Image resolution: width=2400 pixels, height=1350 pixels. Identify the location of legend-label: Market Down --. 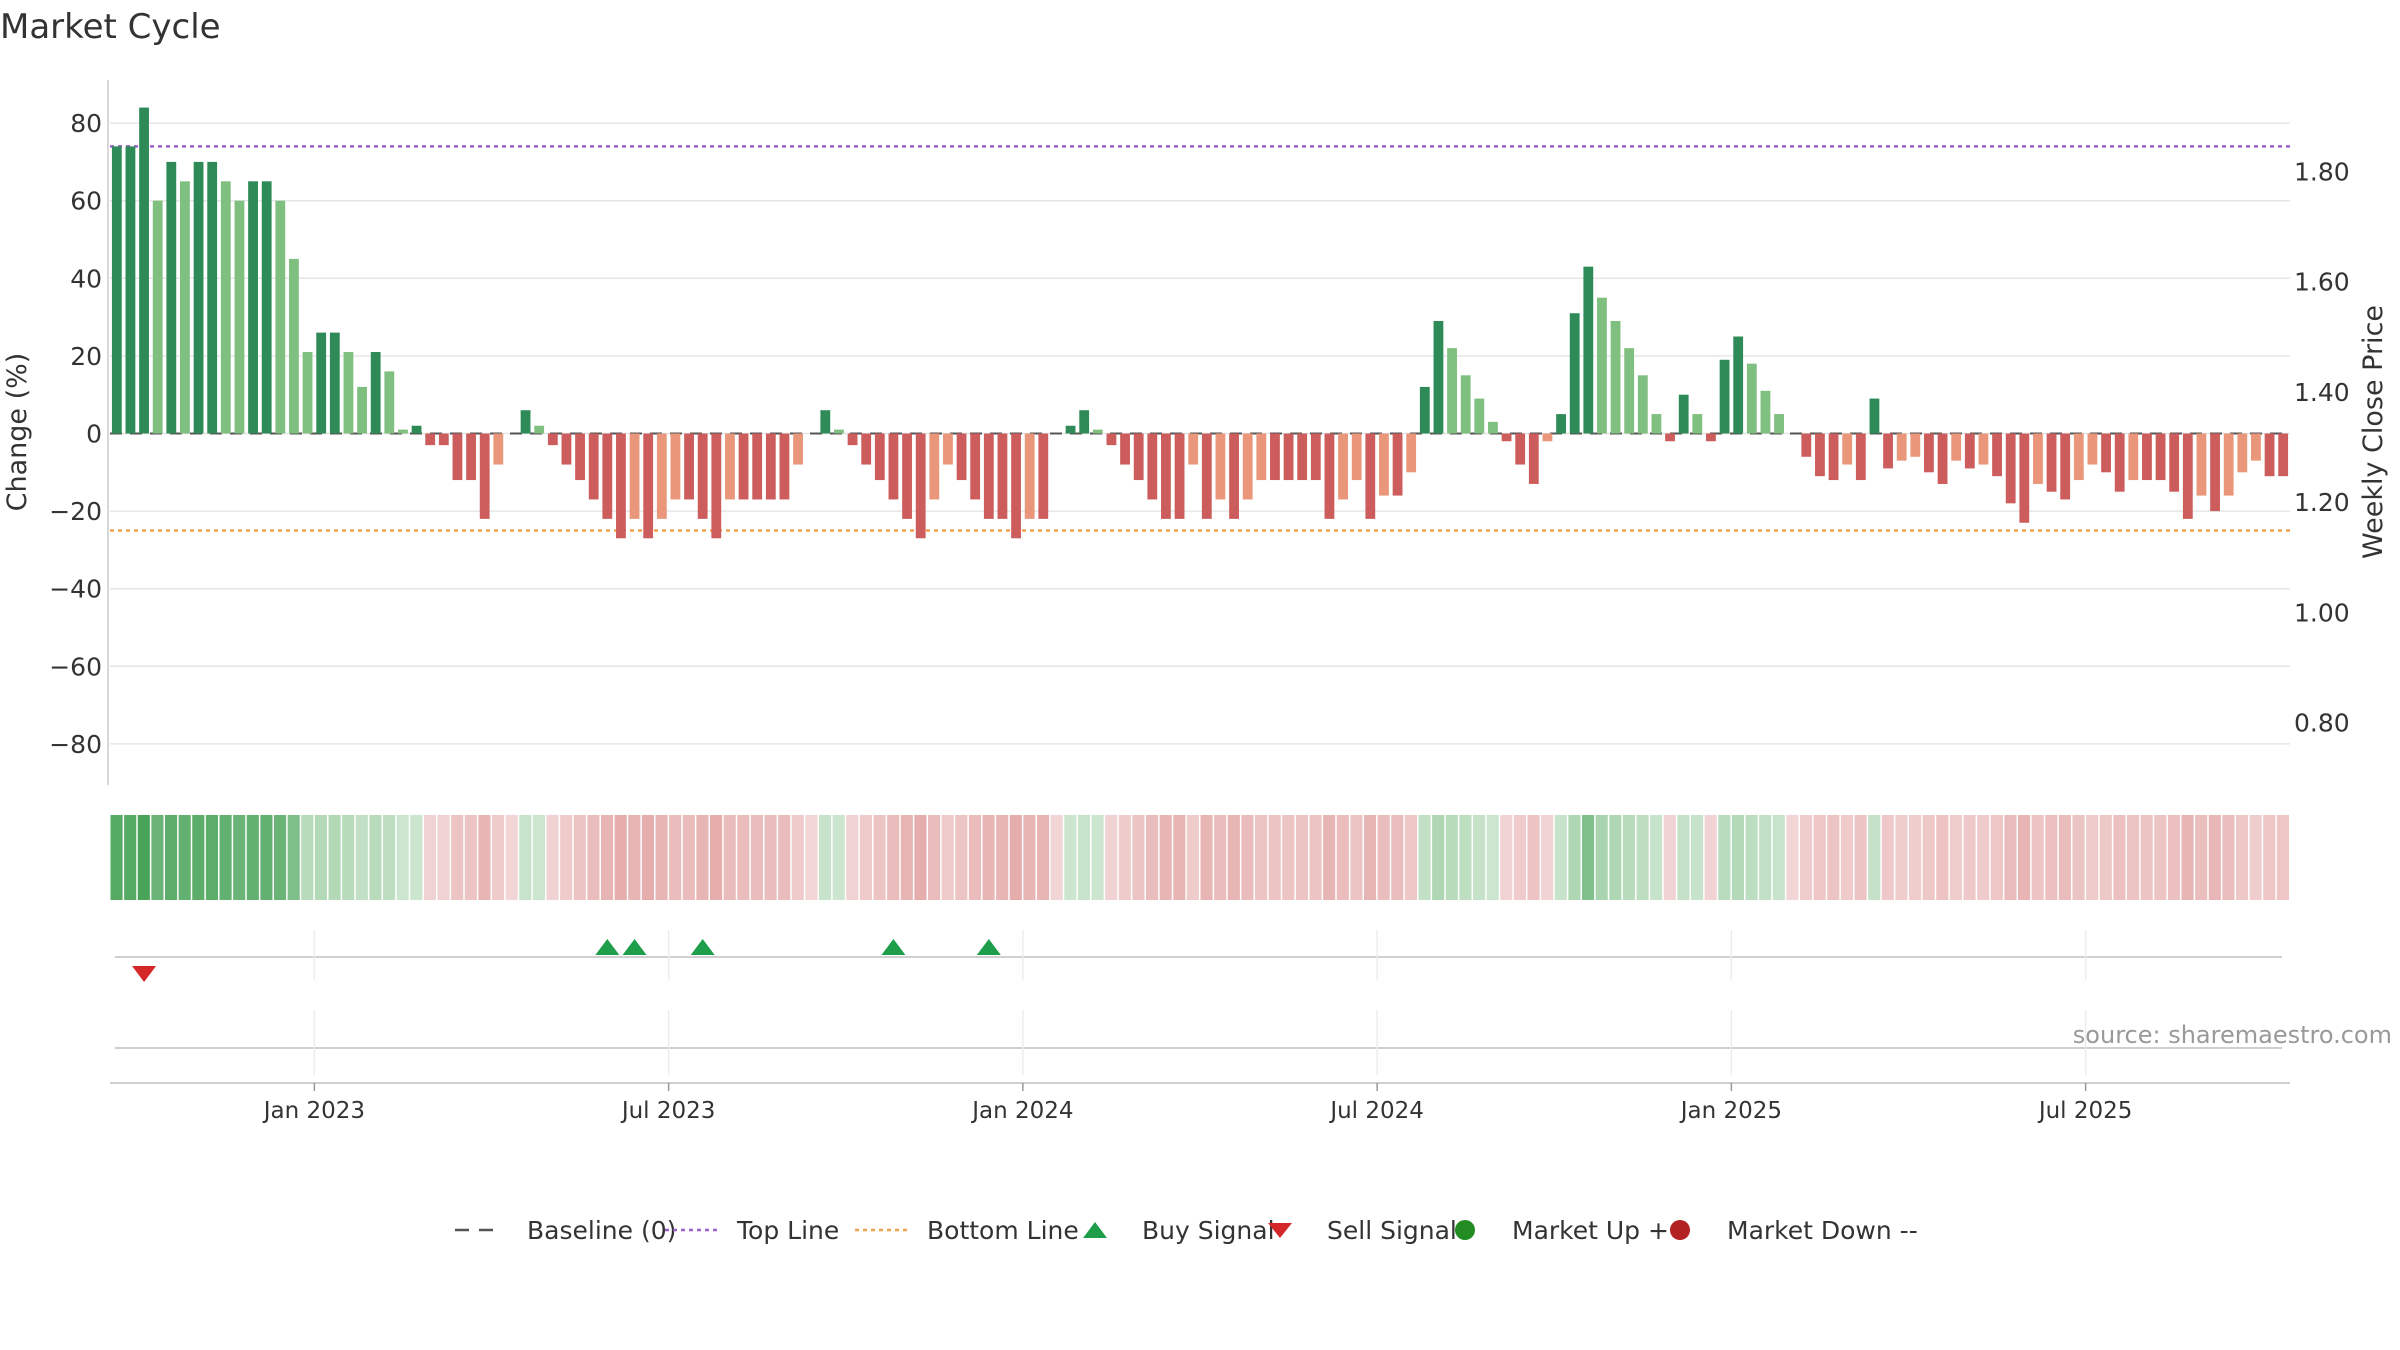
(1822, 1230).